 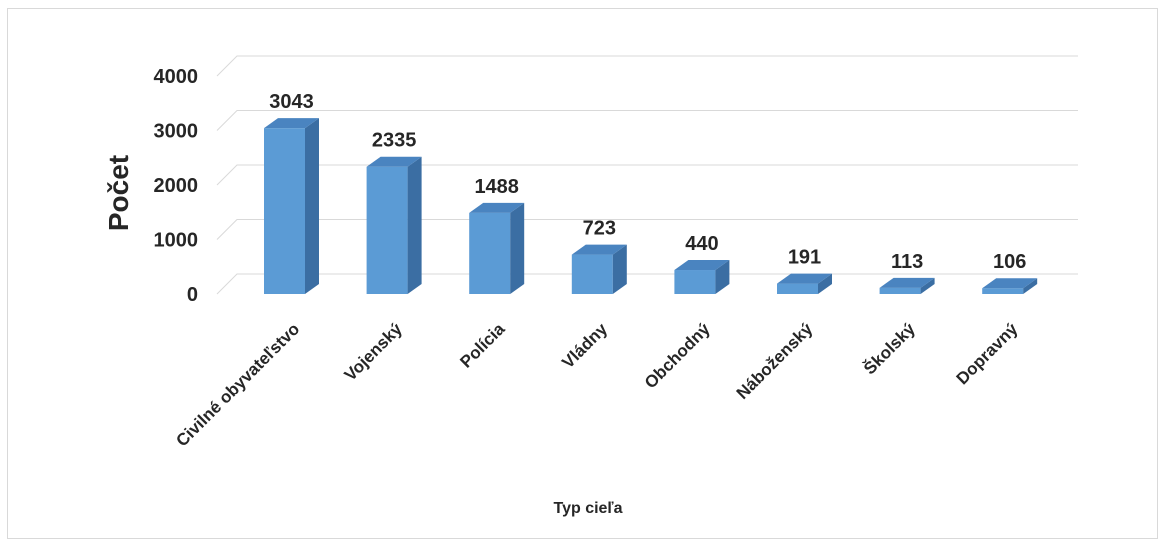 I want to click on data-label: 106, so click(x=1009, y=262).